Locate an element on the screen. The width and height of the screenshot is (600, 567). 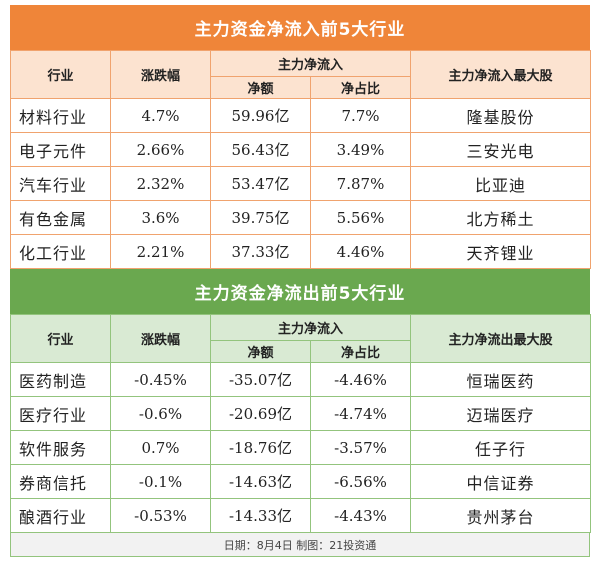
top-stock-cell: 隆基股份 is located at coordinates (501, 115).